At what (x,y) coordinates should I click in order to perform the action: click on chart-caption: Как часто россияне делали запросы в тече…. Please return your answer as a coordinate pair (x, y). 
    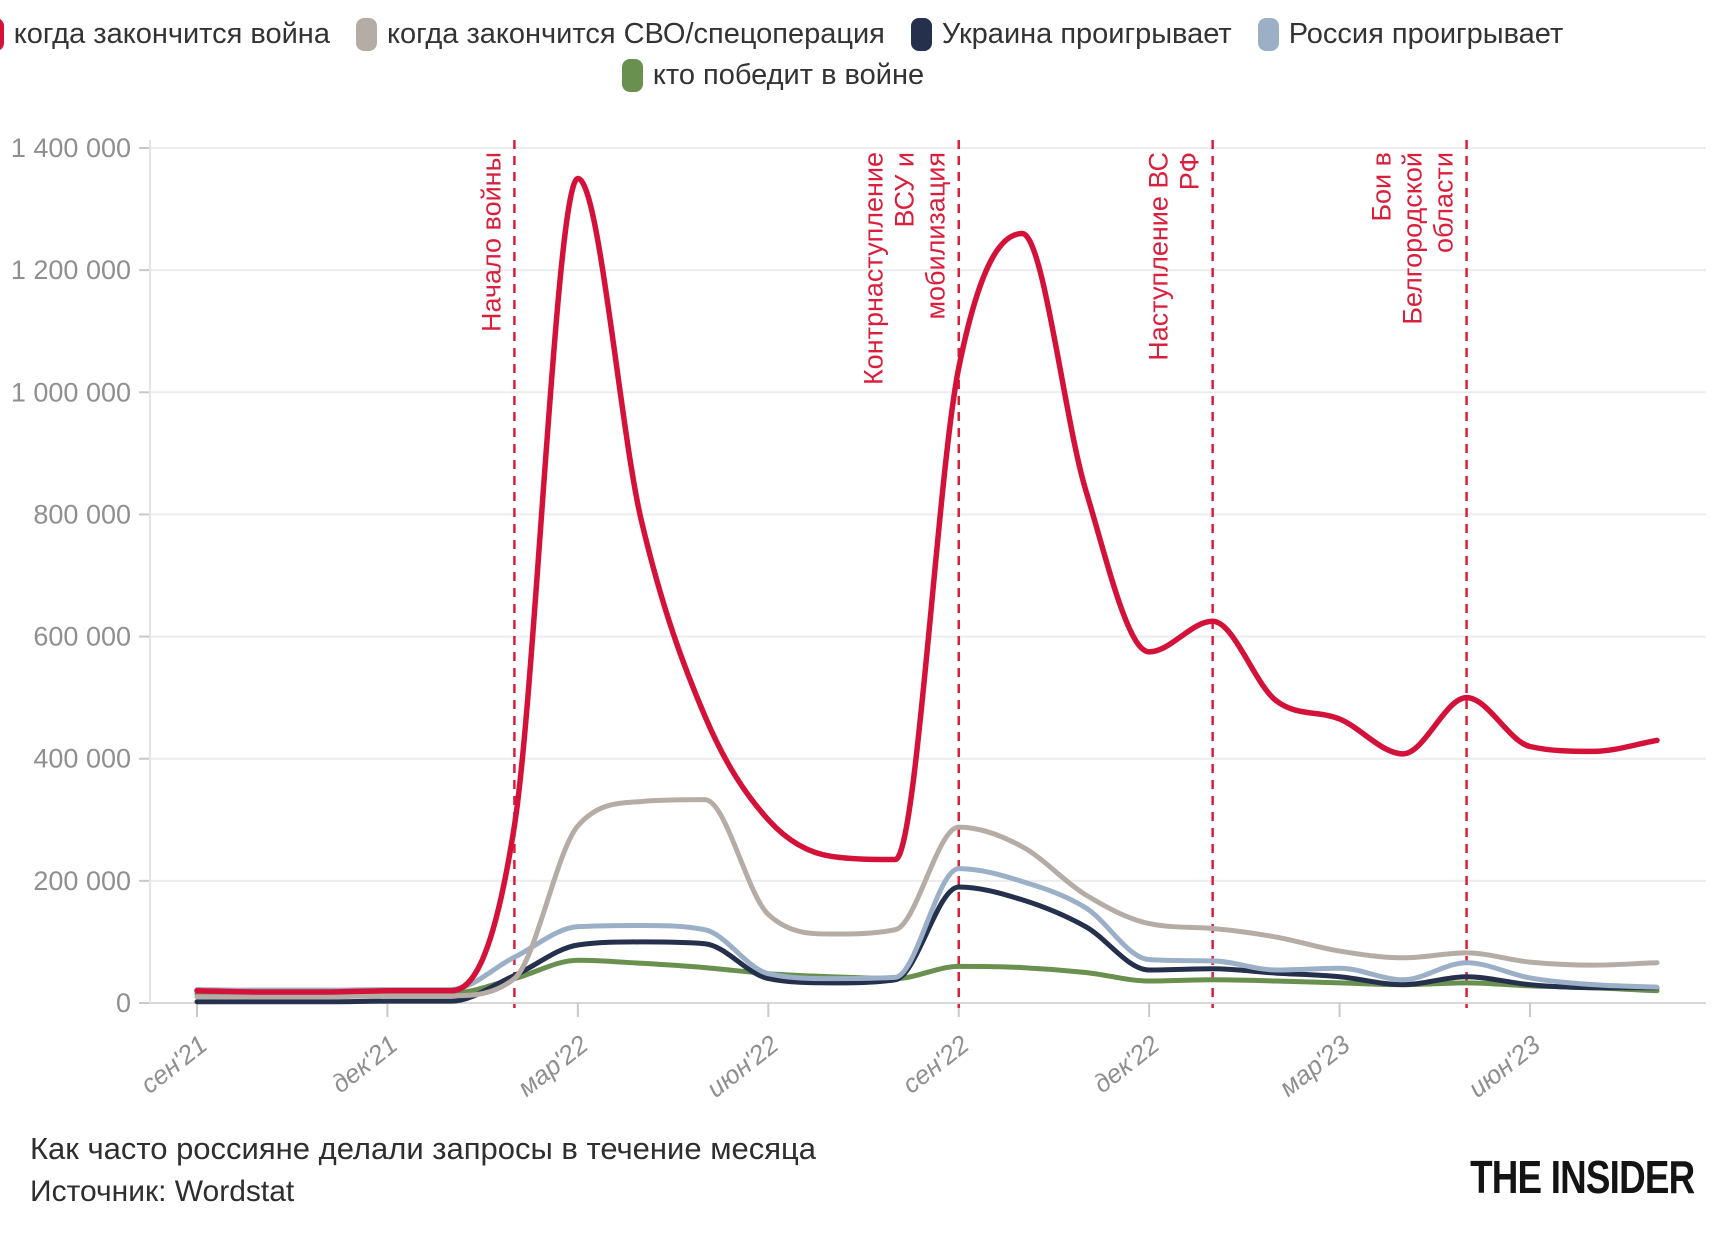
    Looking at the image, I should click on (423, 1148).